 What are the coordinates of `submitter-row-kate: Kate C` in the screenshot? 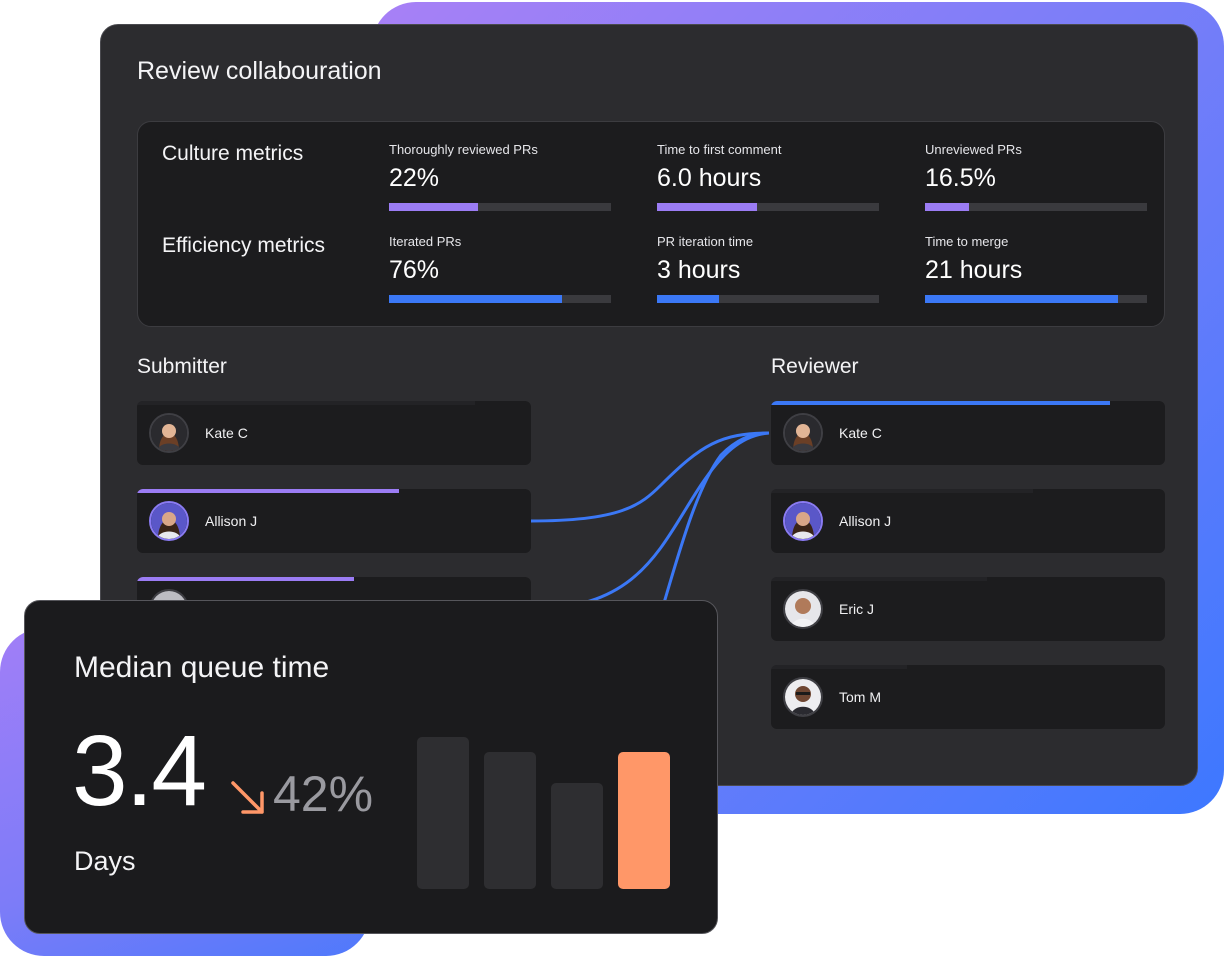 It's located at (334, 433).